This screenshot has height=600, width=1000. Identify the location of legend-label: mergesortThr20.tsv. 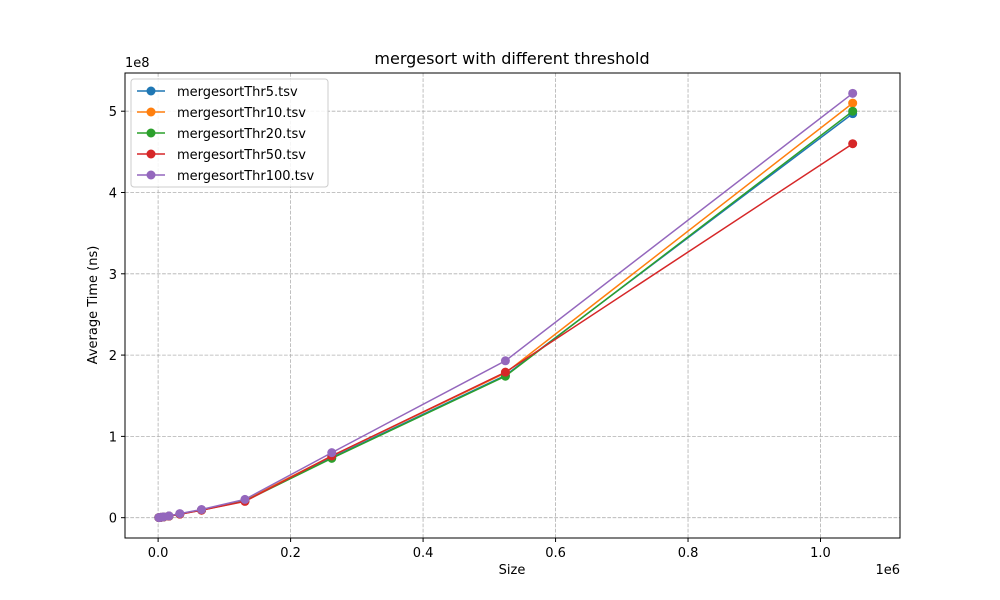
(241, 134).